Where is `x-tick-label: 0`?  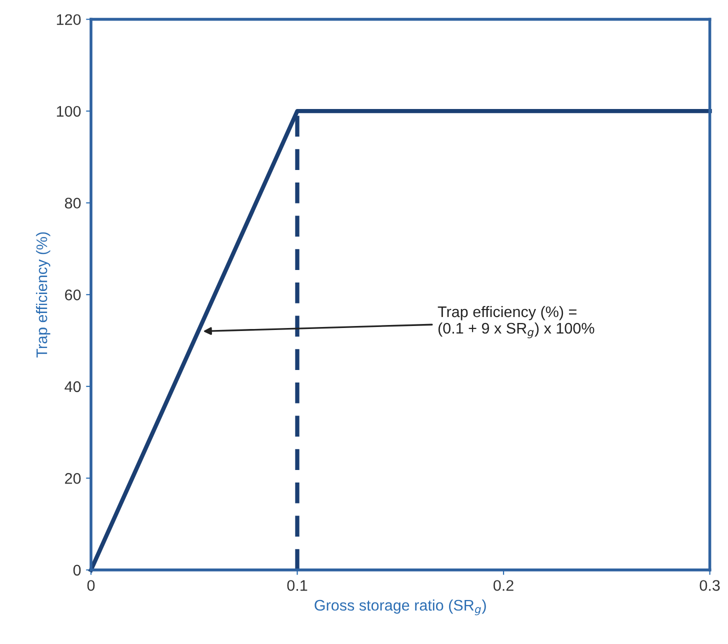
x-tick-label: 0 is located at coordinates (91, 585).